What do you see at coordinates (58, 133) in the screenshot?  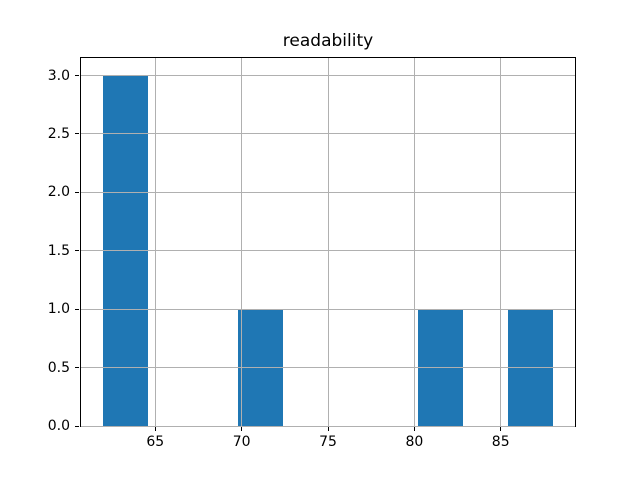 I see `y-tick-label: 2.5` at bounding box center [58, 133].